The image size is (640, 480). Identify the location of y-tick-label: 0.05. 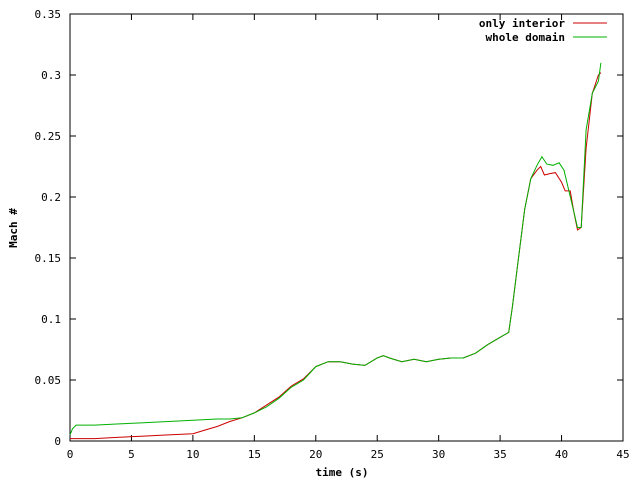
(48, 380).